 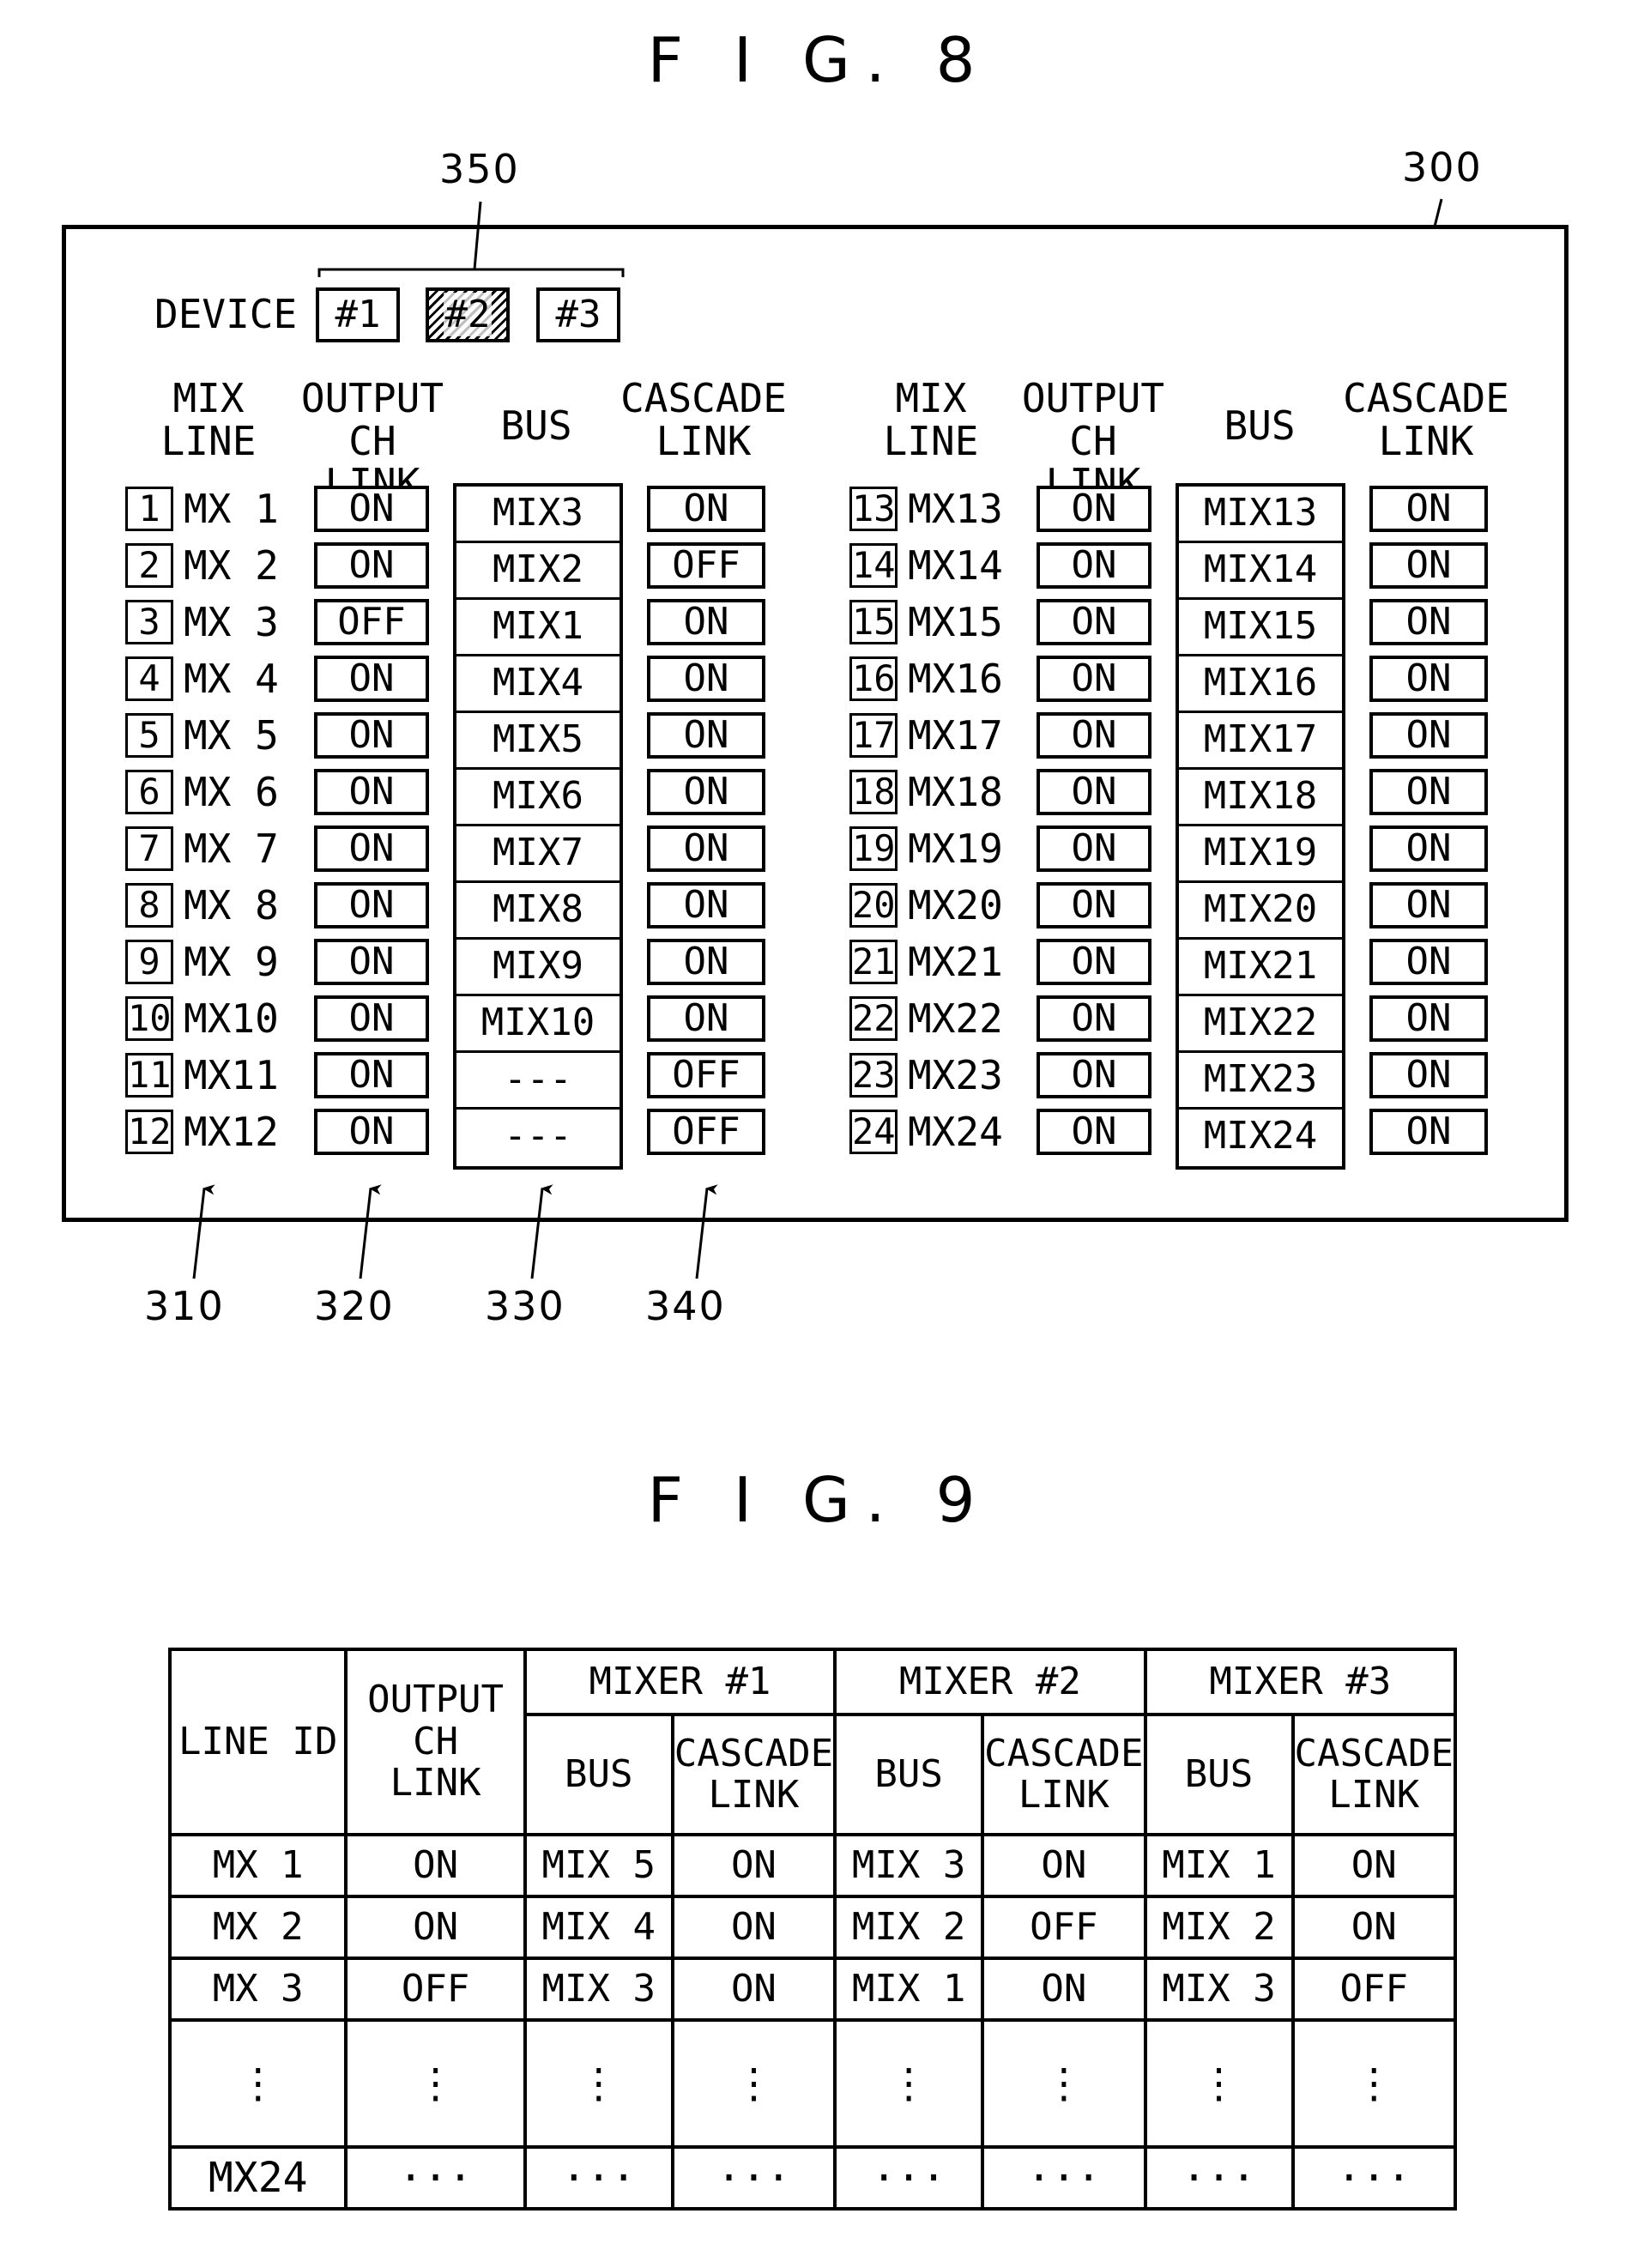 What do you see at coordinates (990, 1682) in the screenshot?
I see `th-mixer-2: MIXER #2` at bounding box center [990, 1682].